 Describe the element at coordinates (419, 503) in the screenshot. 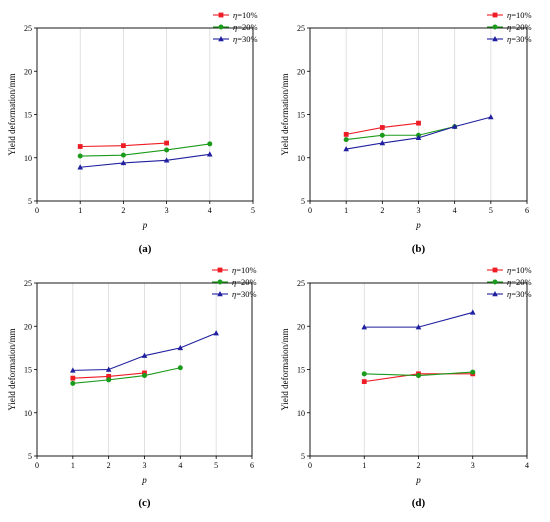

I see `panel-label: (d)` at that location.